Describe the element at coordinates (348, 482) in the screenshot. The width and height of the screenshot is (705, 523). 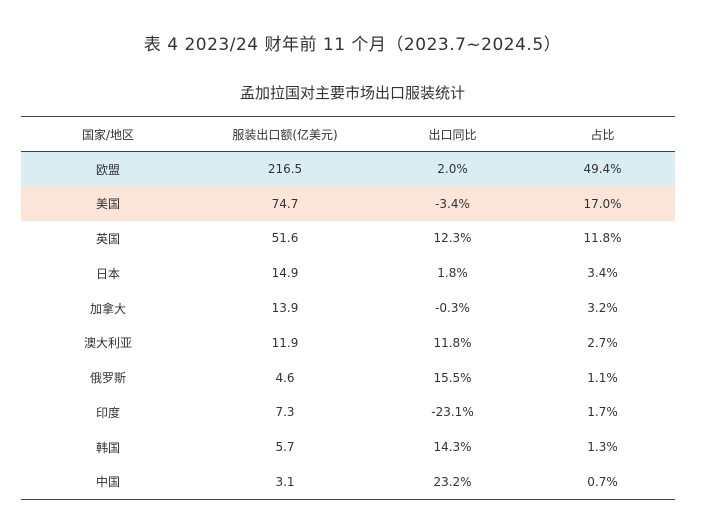
I see `table-row: 中国 3.1 23.2% 0.7%` at that location.